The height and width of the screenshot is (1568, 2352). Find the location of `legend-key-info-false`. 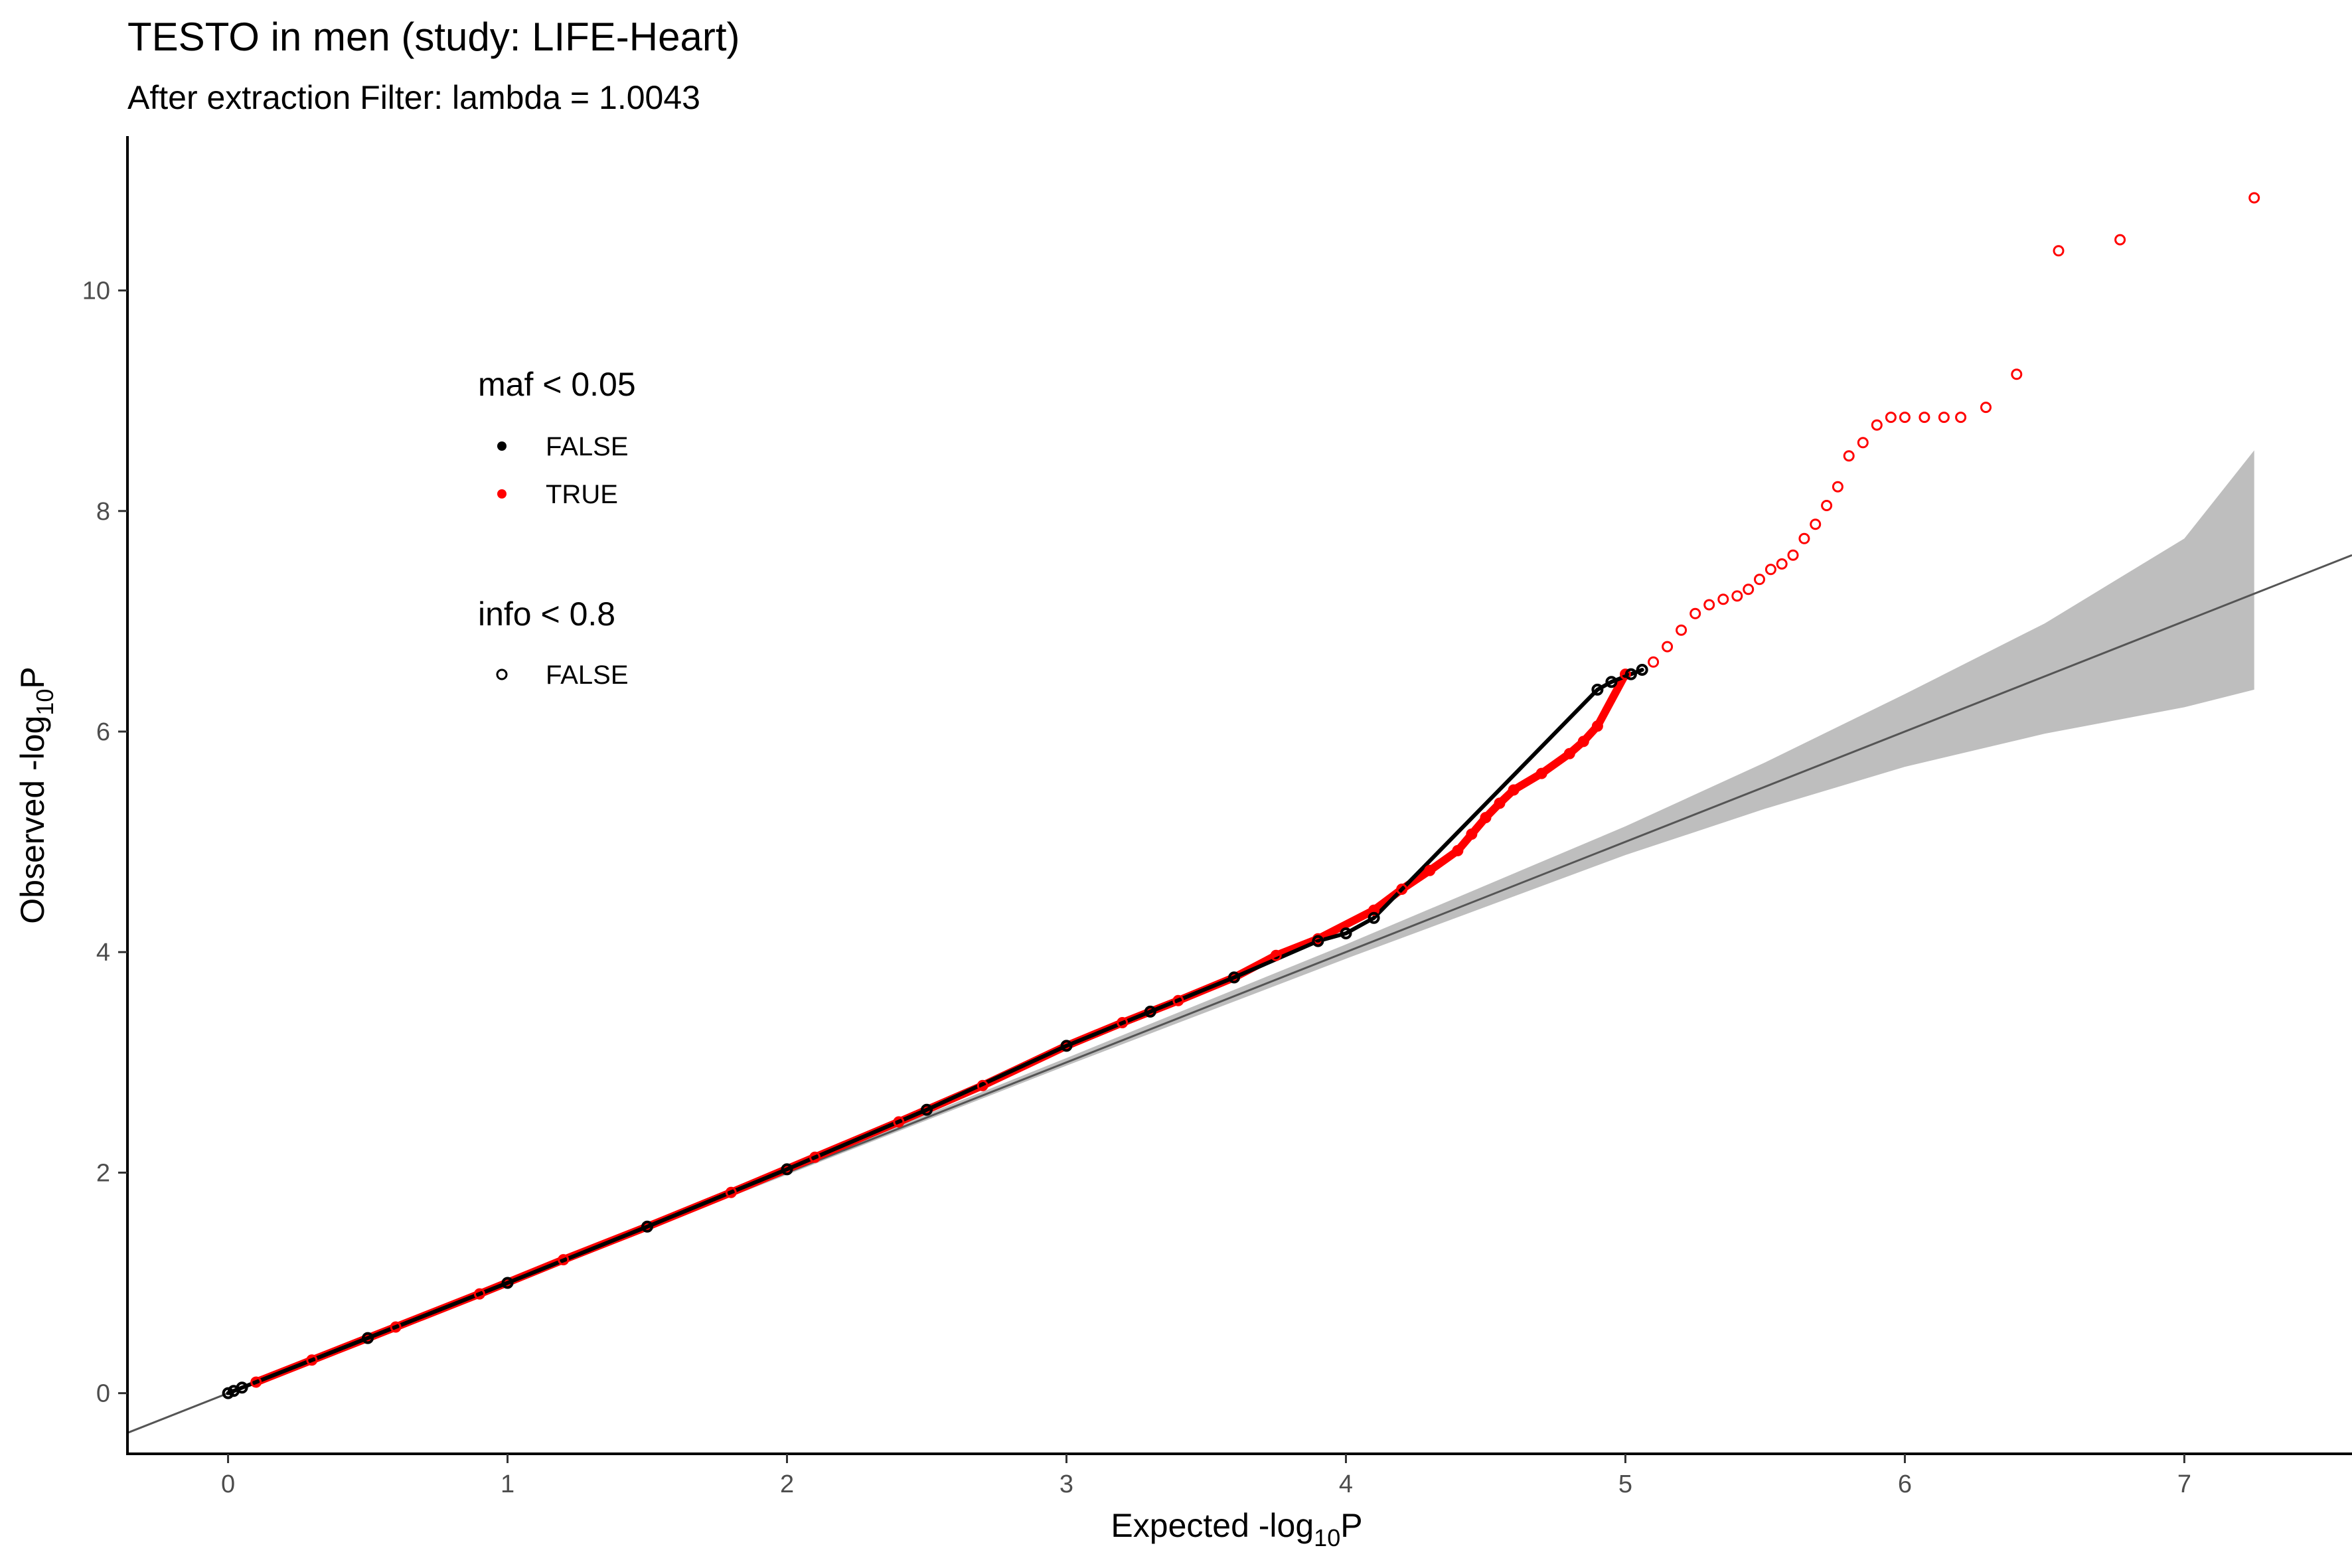

legend-key-info-false is located at coordinates (502, 674).